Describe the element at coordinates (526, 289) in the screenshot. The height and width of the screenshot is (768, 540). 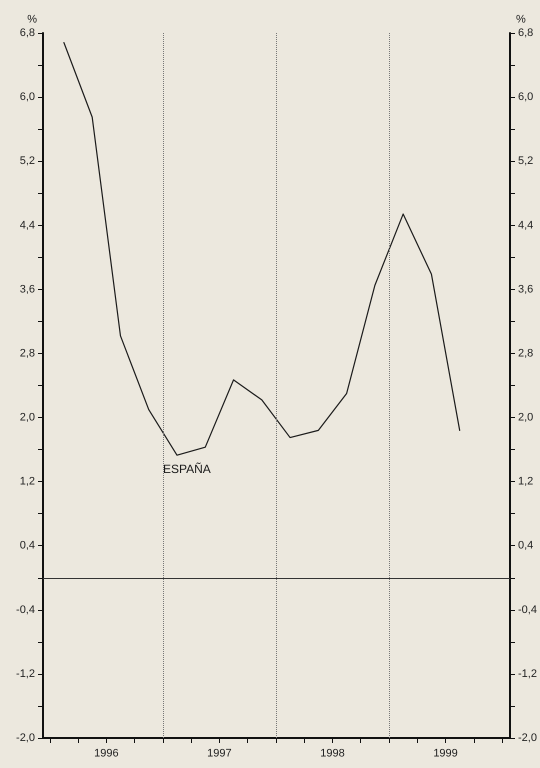
I see `y2-tick-label: 3,6` at that location.